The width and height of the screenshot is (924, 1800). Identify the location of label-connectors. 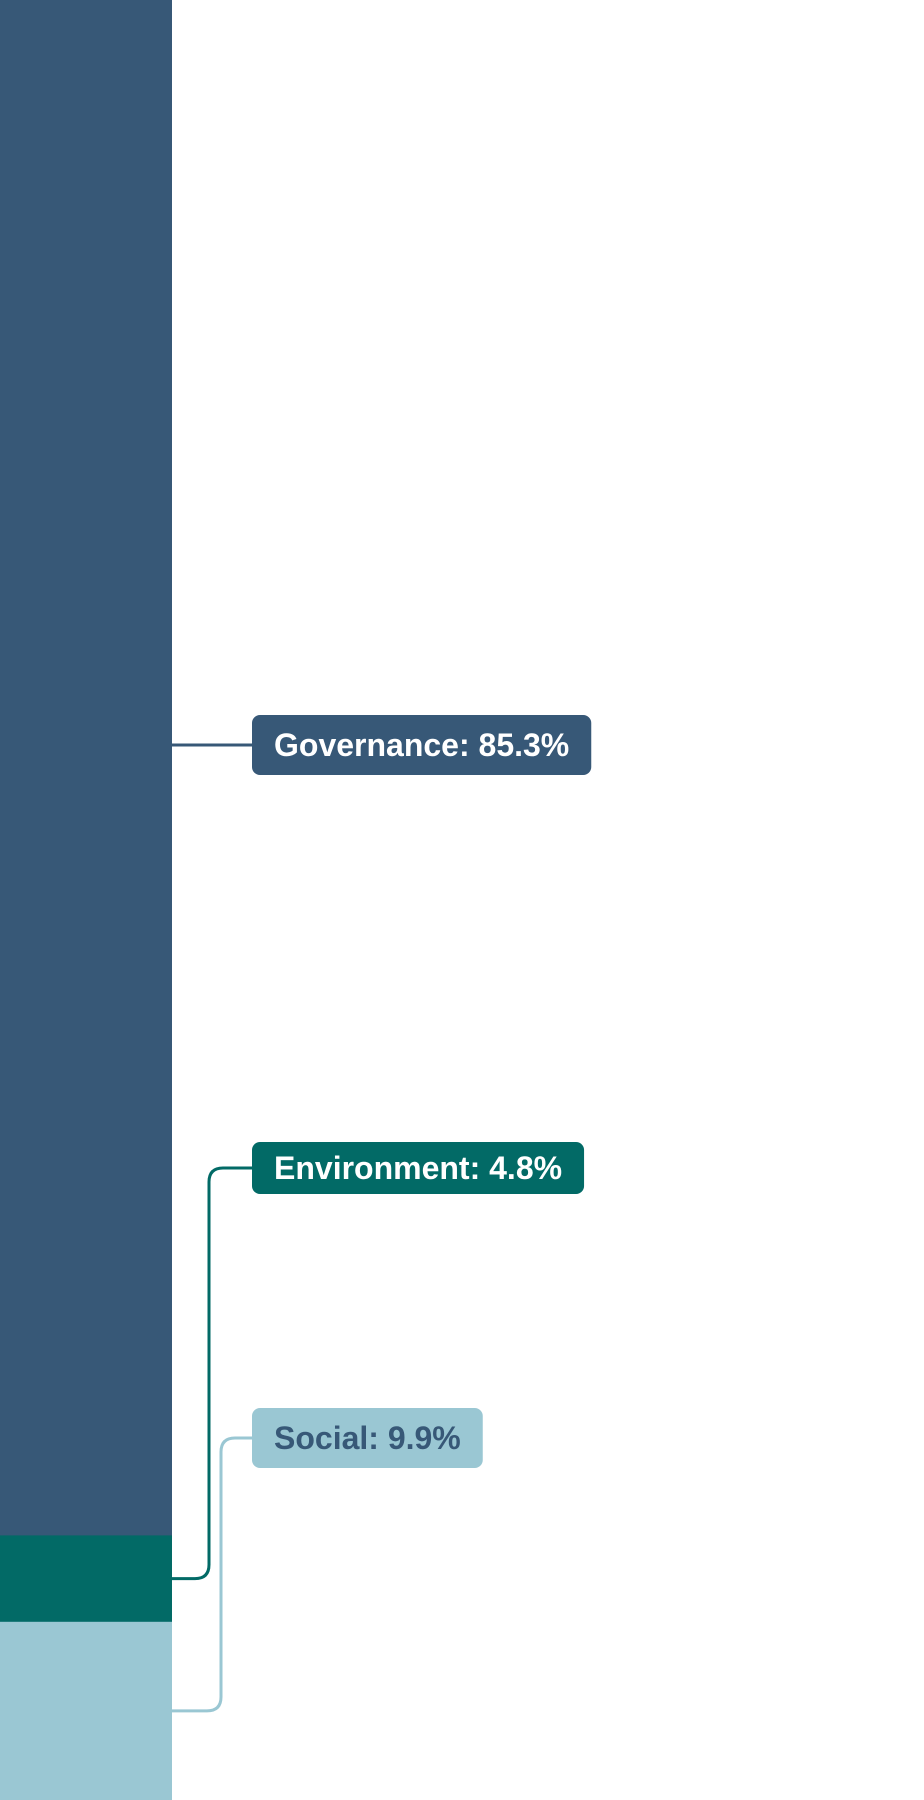
(212, 1228).